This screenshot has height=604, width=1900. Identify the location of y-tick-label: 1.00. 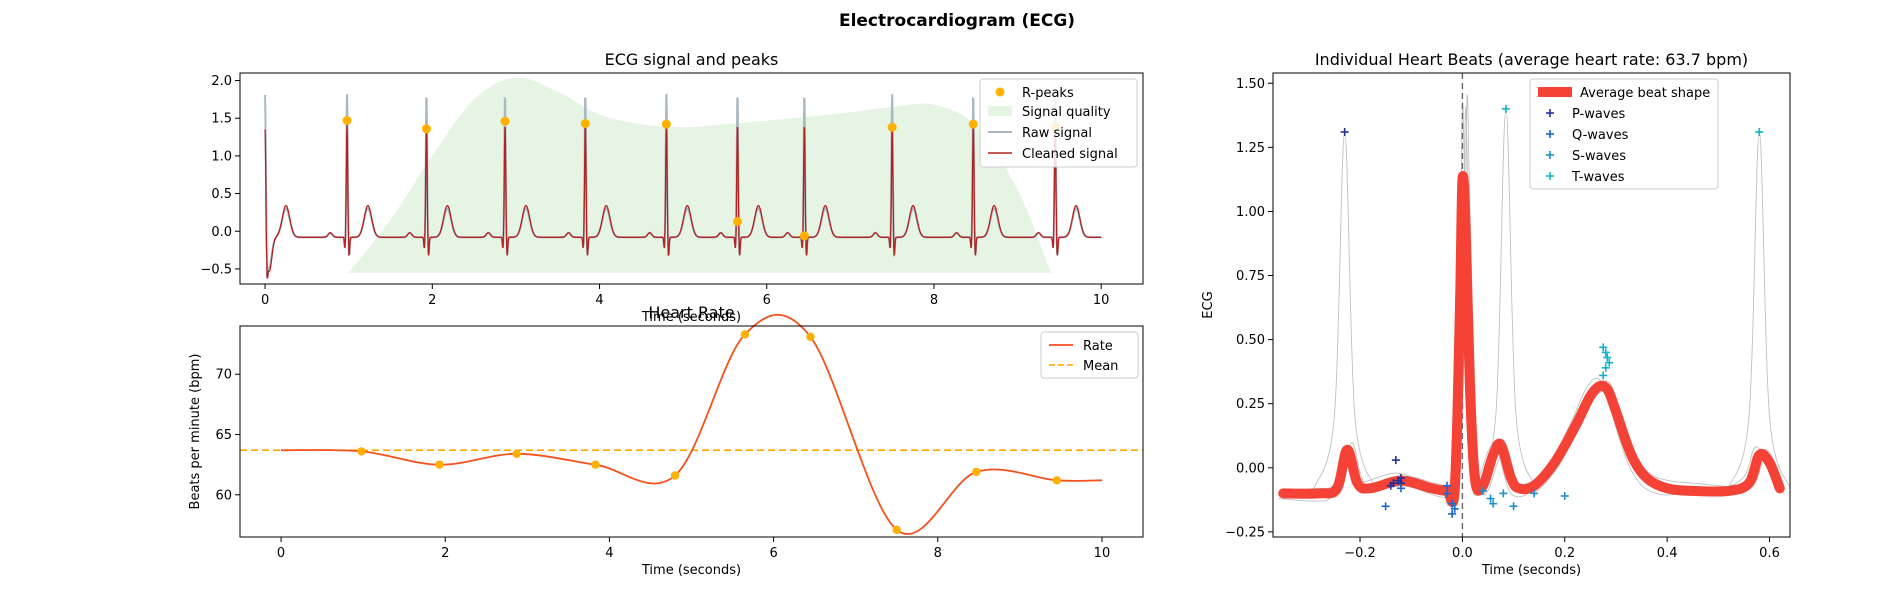
(1250, 212).